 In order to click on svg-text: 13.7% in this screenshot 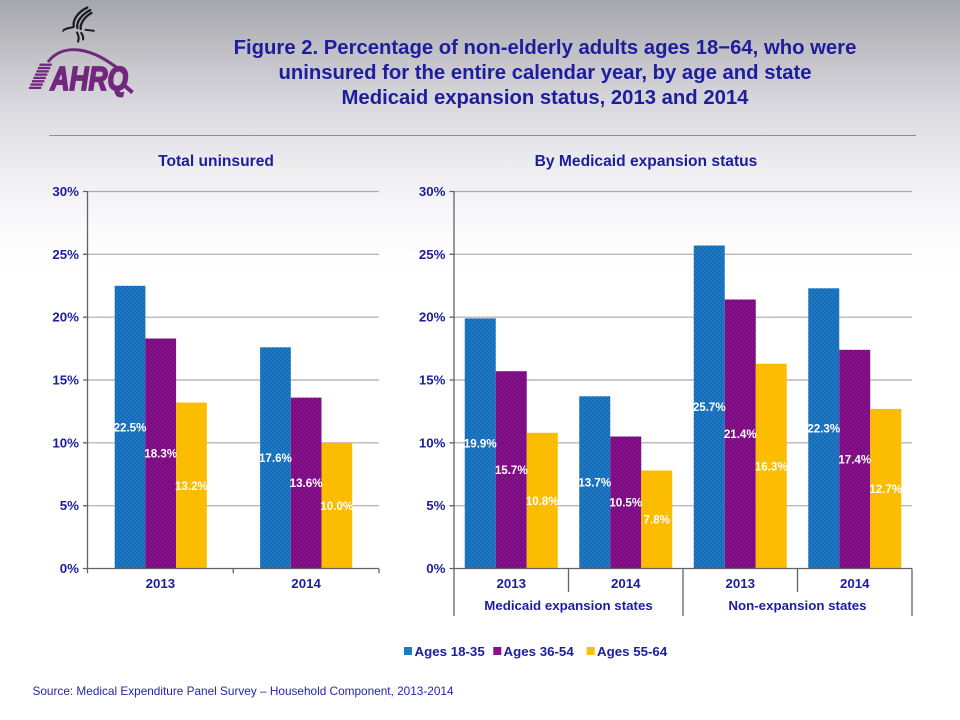, I will do `click(594, 483)`.